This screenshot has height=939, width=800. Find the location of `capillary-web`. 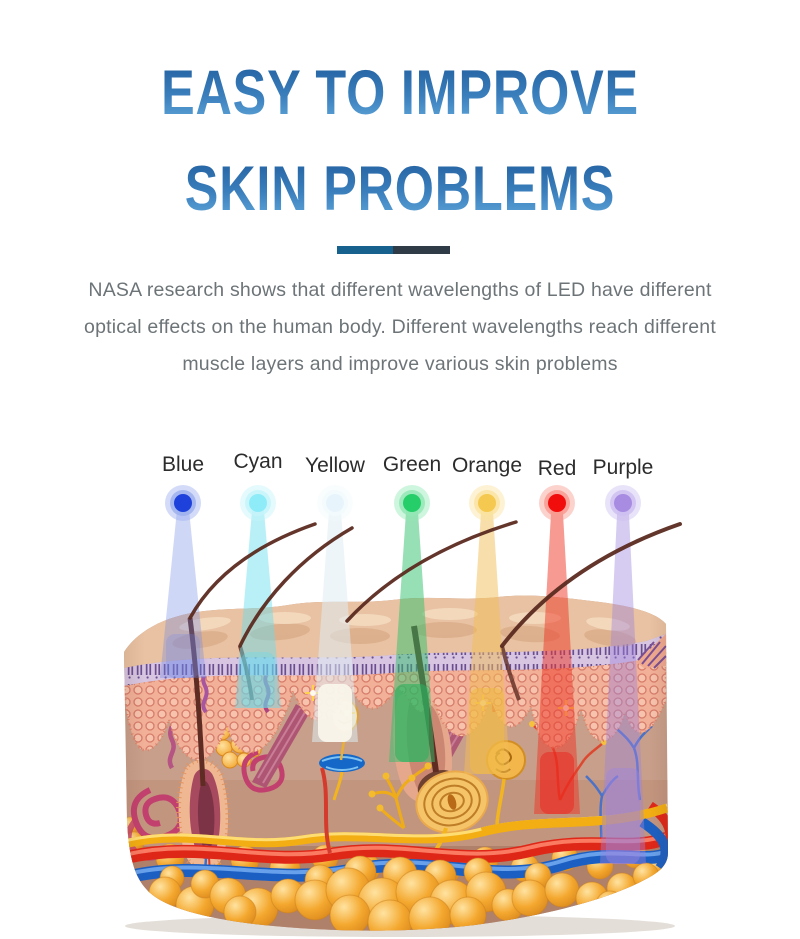

capillary-web is located at coordinates (568, 760).